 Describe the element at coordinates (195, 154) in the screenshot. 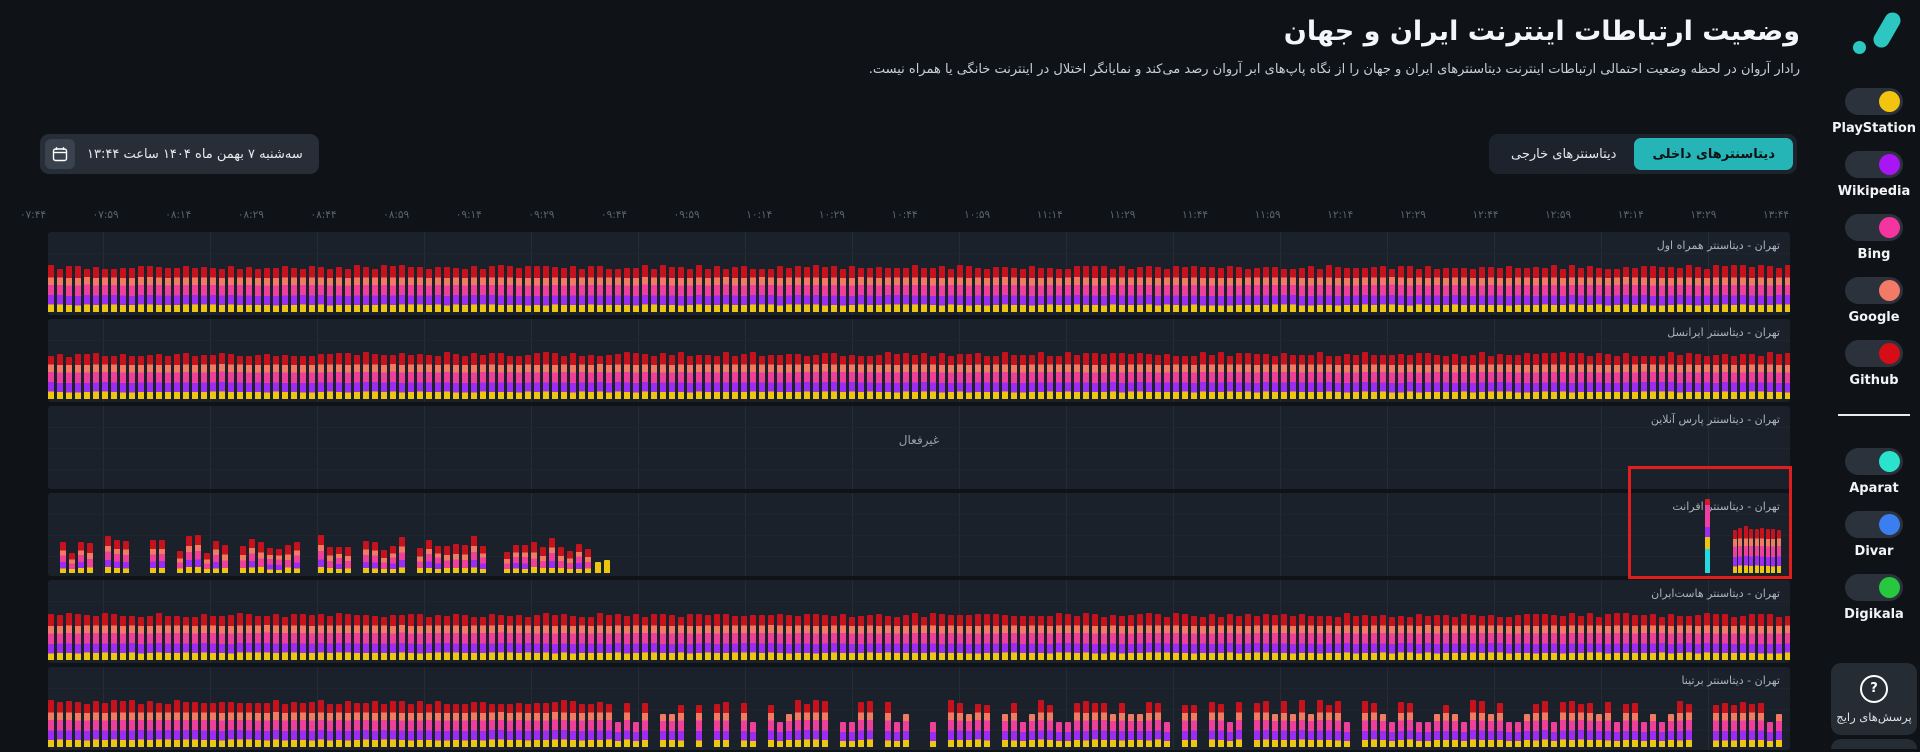

I see `datetime-label: سه‌شنبه ۷ بهمن ماه ۱۴۰۴ ساعت ۱۳:۴۴` at that location.